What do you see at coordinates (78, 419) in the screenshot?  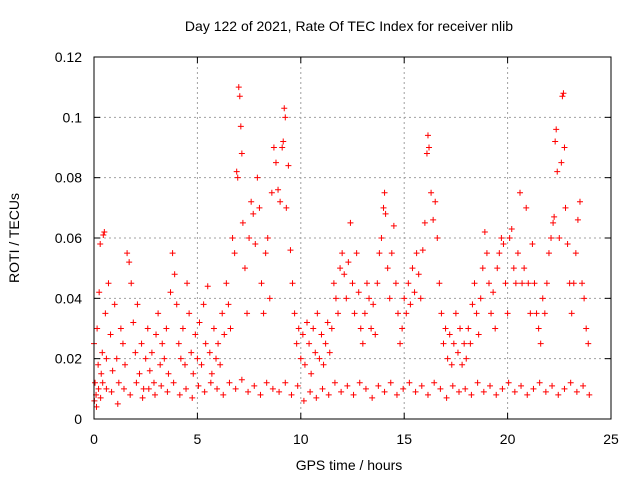 I see `y-tick-label: 0` at bounding box center [78, 419].